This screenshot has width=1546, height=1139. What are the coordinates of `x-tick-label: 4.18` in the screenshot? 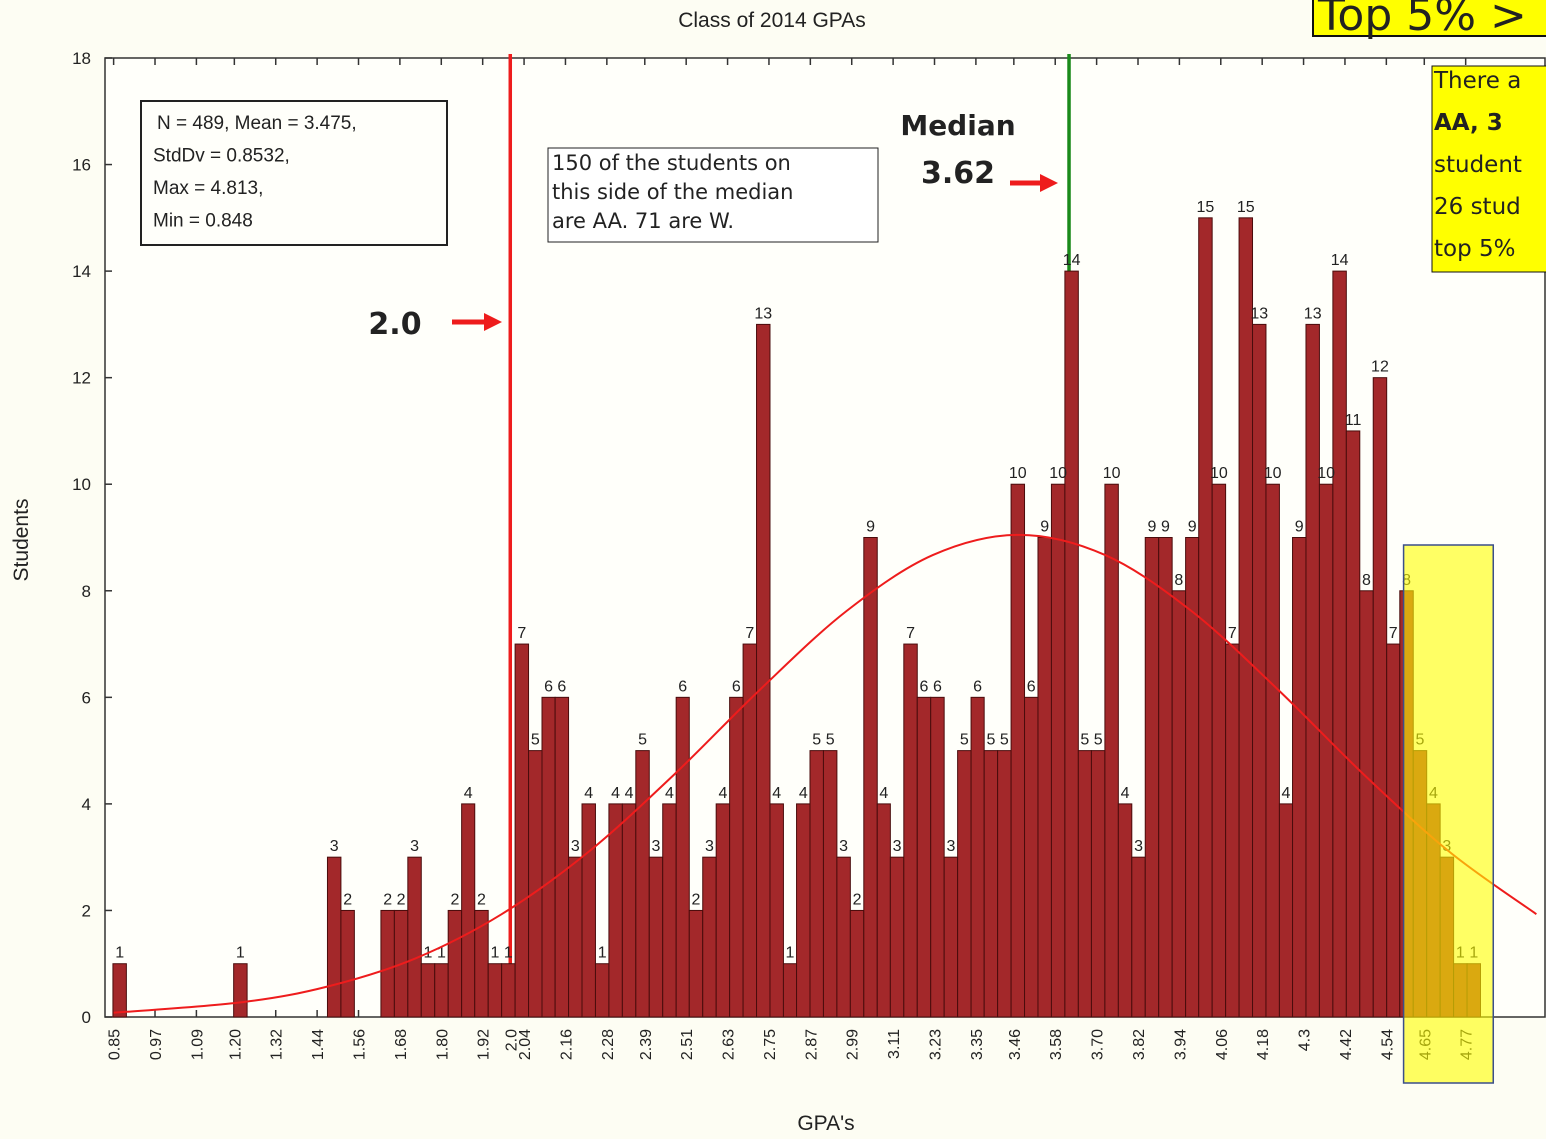 It's located at (1263, 1044).